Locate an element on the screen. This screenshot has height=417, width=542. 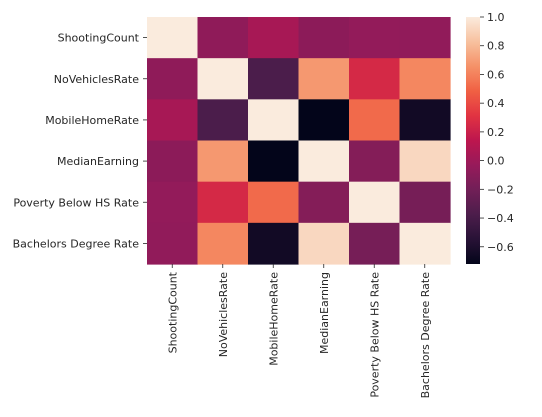
colorbar-tick-label: −0.4 is located at coordinates (500, 218).